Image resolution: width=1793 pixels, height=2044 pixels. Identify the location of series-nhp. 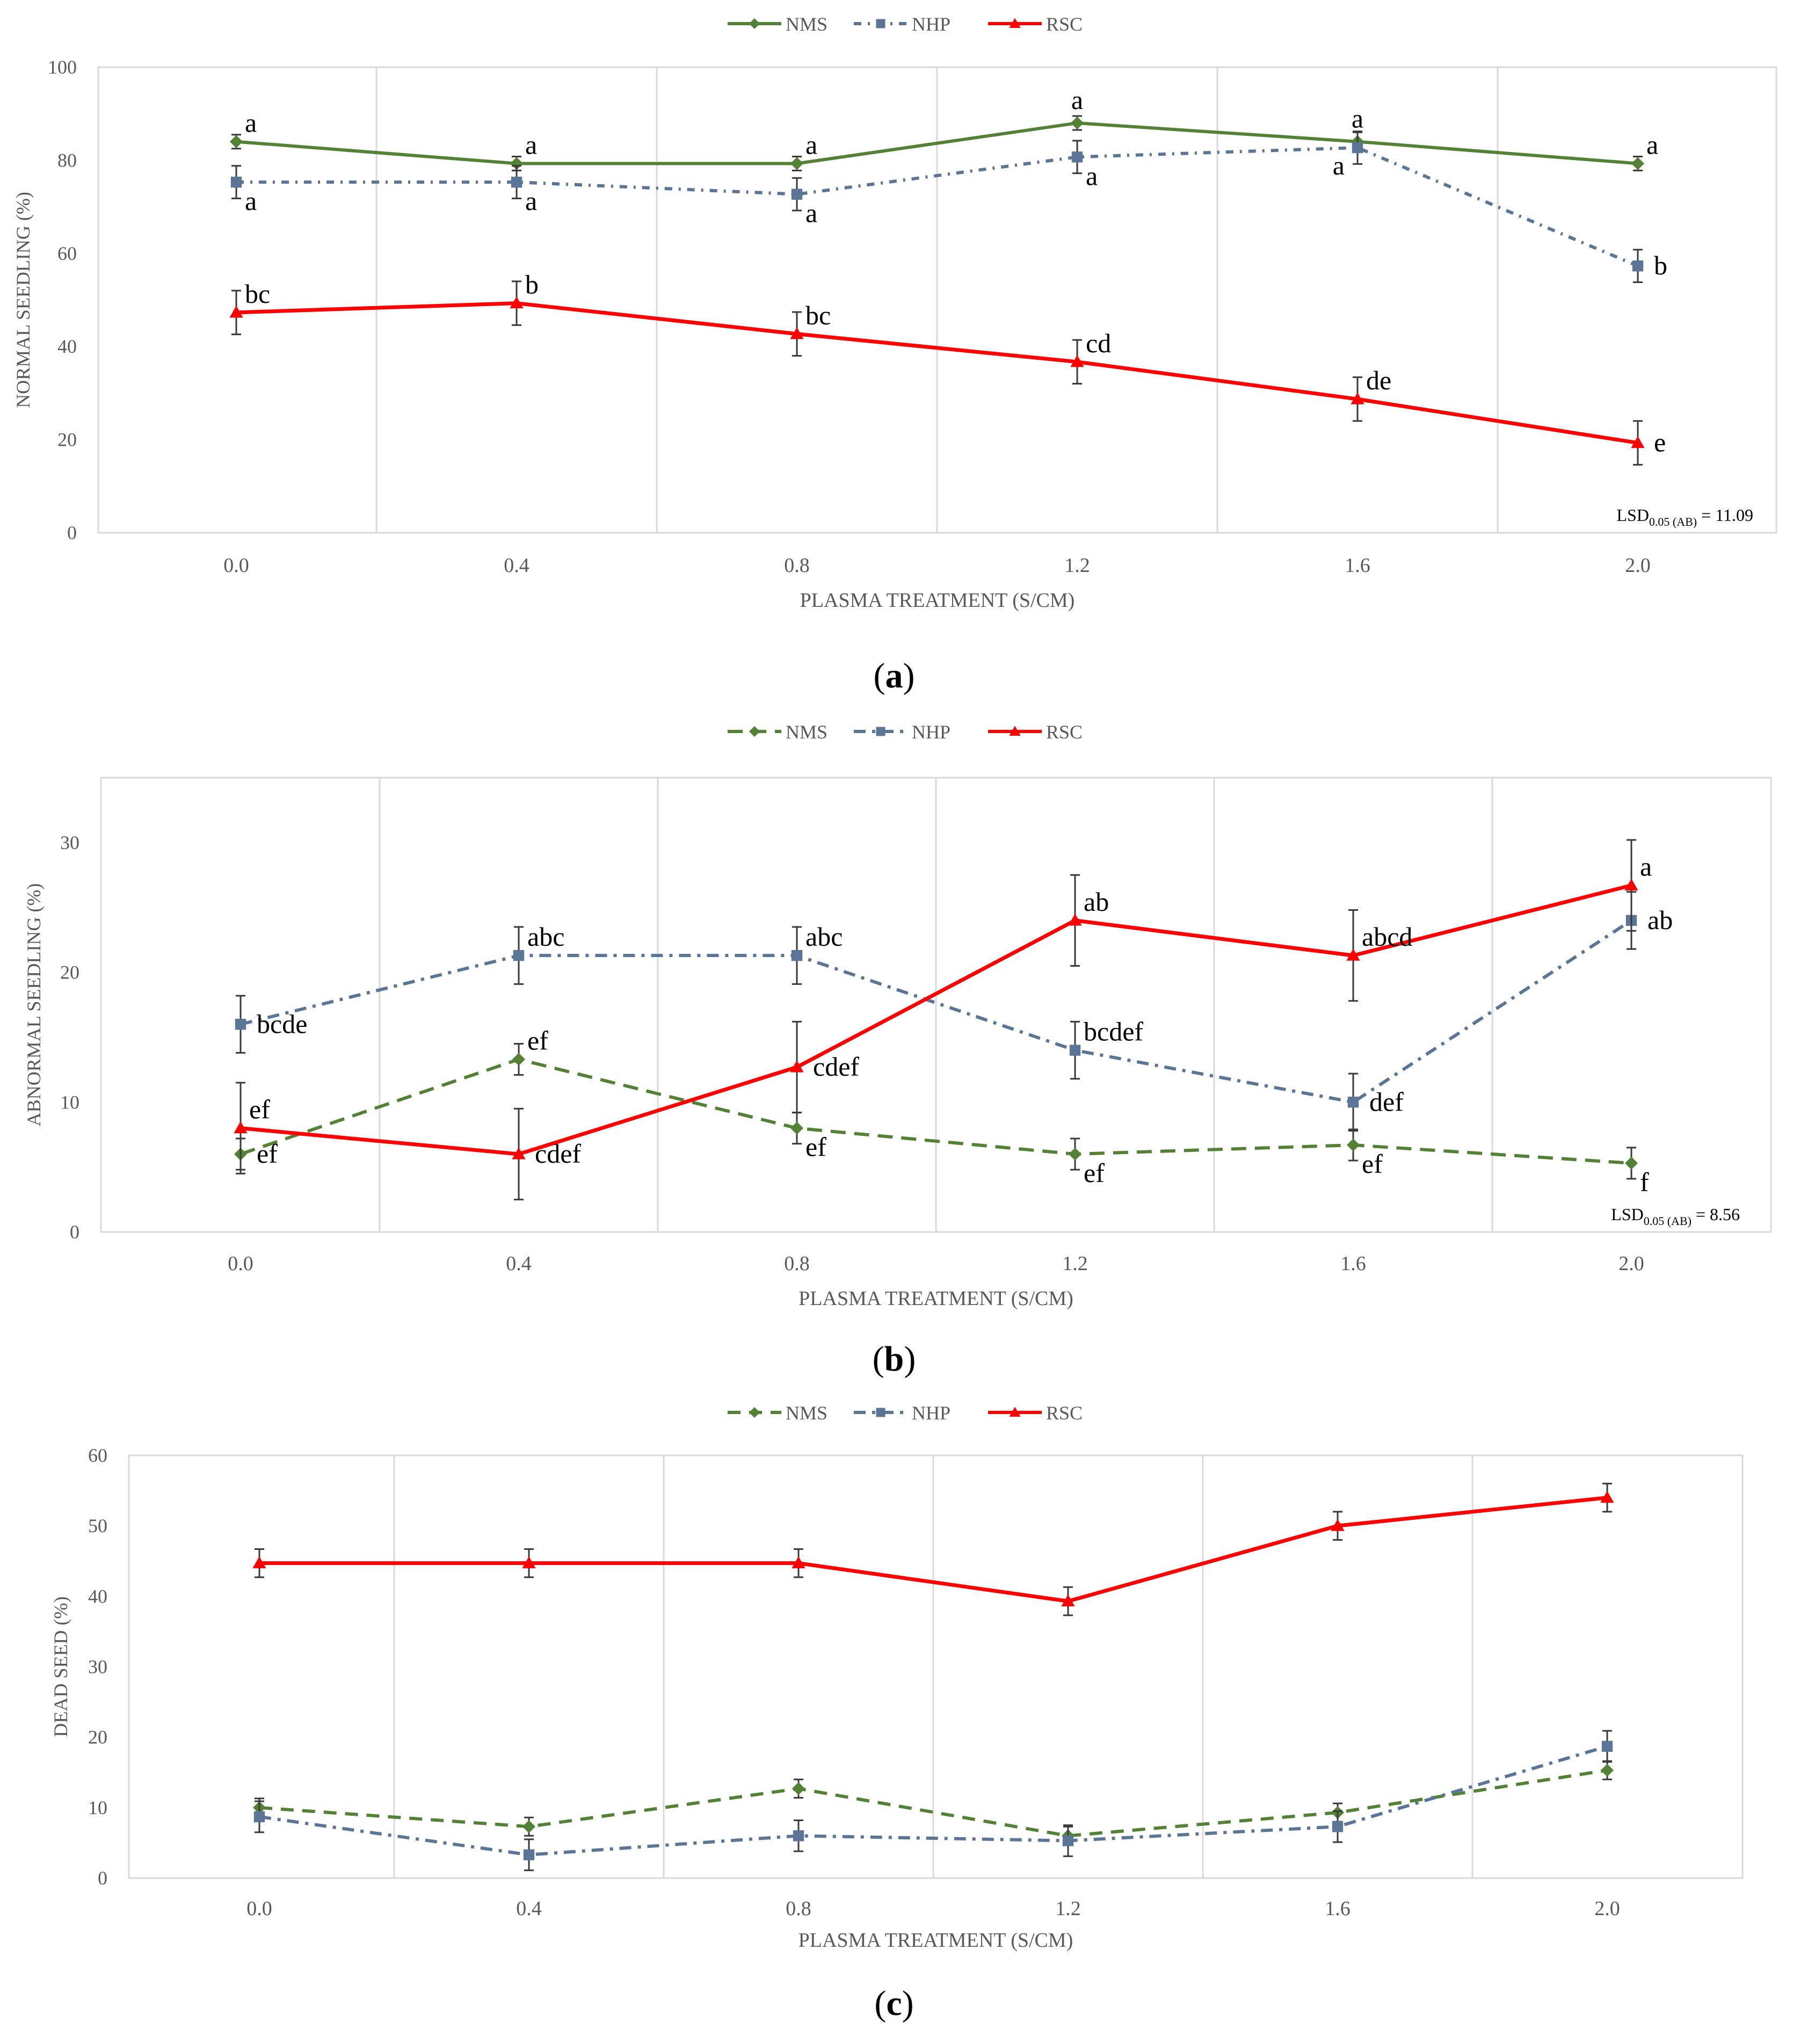
(933, 1801).